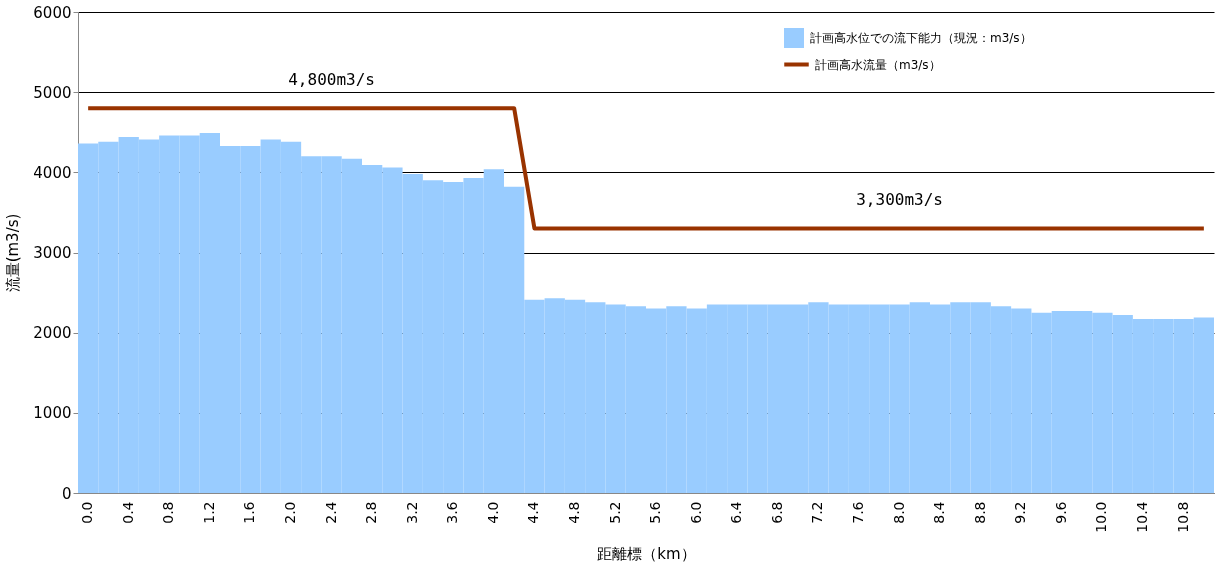  Describe the element at coordinates (646, 553) in the screenshot. I see `x-axis-title: 距離標（km）` at that location.